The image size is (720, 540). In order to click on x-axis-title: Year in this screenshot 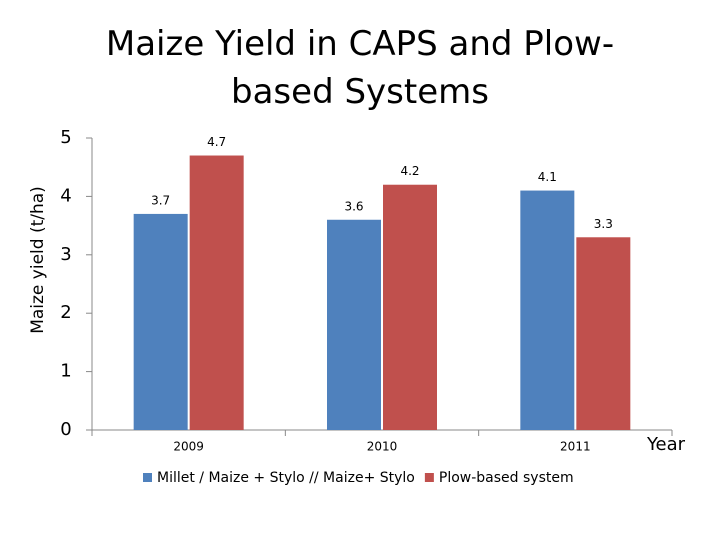, I will do `click(666, 444)`.